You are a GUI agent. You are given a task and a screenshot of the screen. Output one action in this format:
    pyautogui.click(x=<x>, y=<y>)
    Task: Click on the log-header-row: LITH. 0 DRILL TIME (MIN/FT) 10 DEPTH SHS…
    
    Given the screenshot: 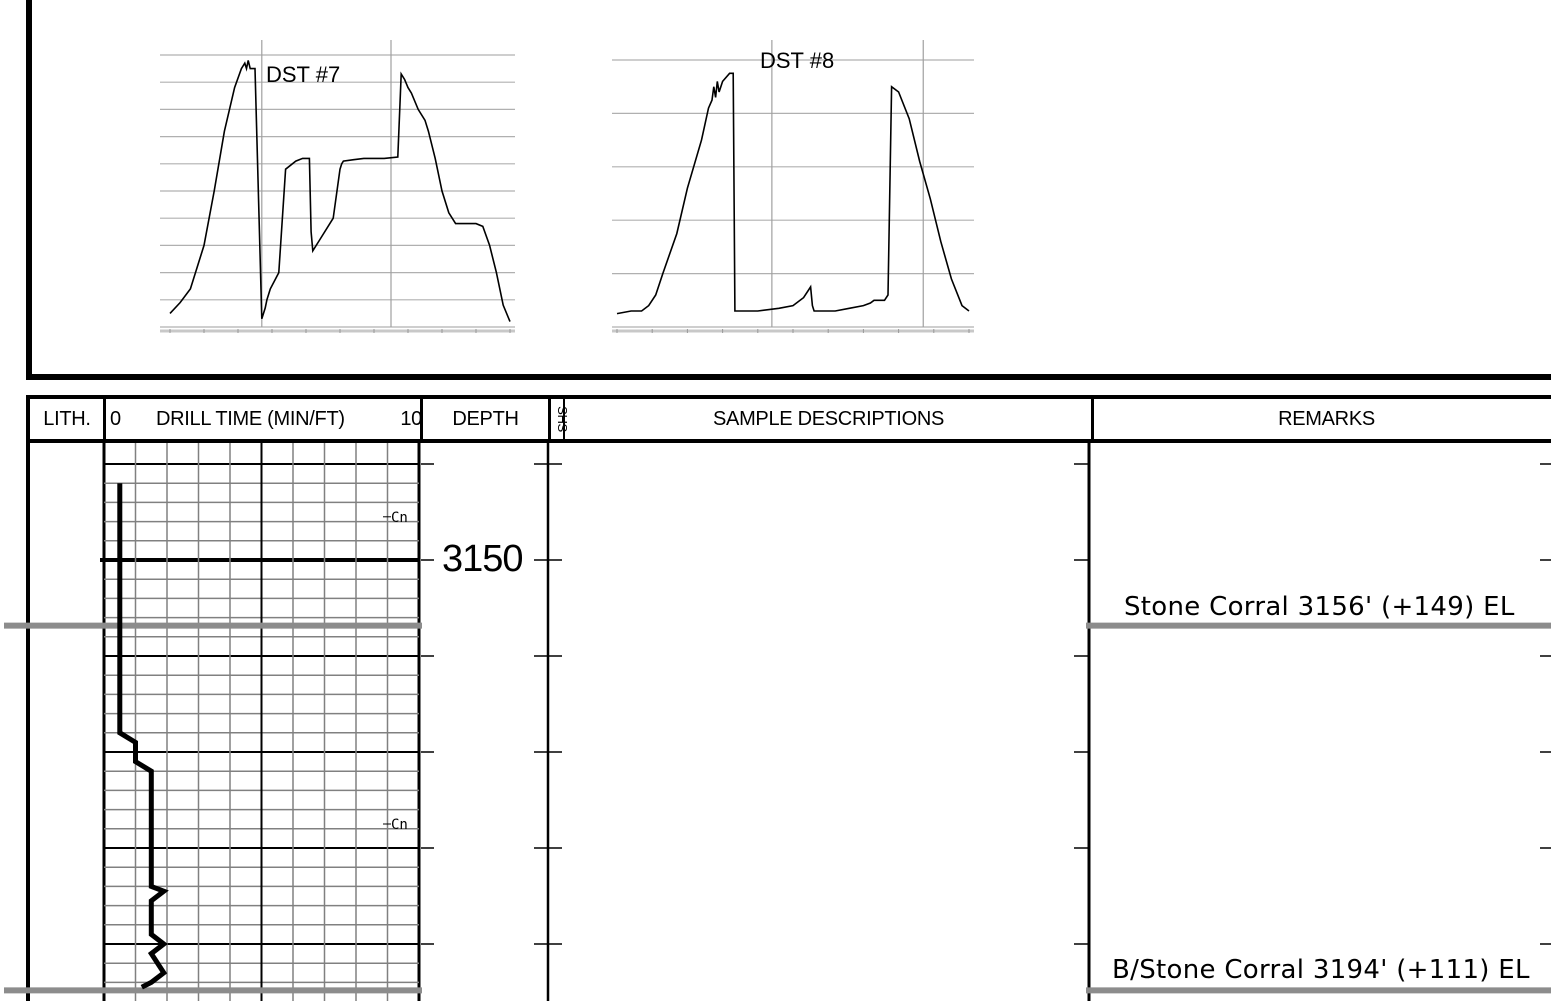 What is the action you would take?
    pyautogui.click(x=788, y=419)
    